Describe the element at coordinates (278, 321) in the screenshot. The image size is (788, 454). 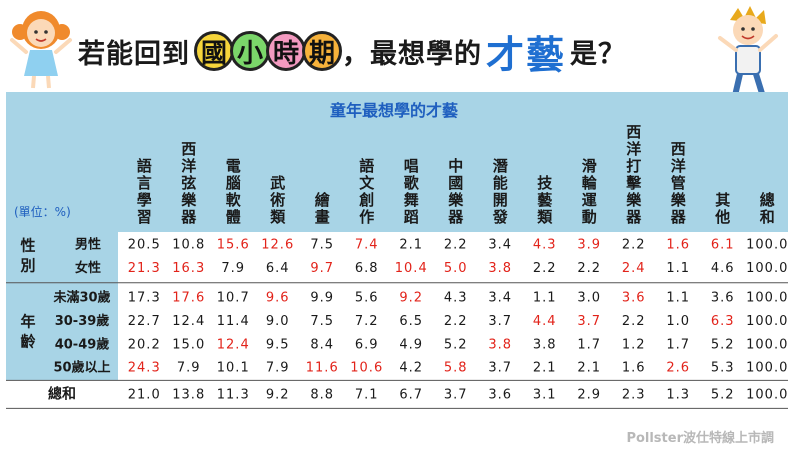
I see `table-cell: 9.0` at that location.